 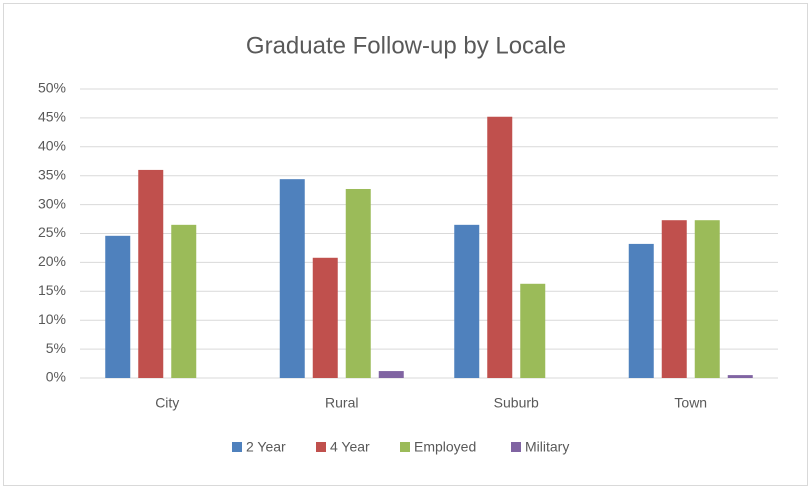 What do you see at coordinates (52, 319) in the screenshot?
I see `y-tick-label: 10%` at bounding box center [52, 319].